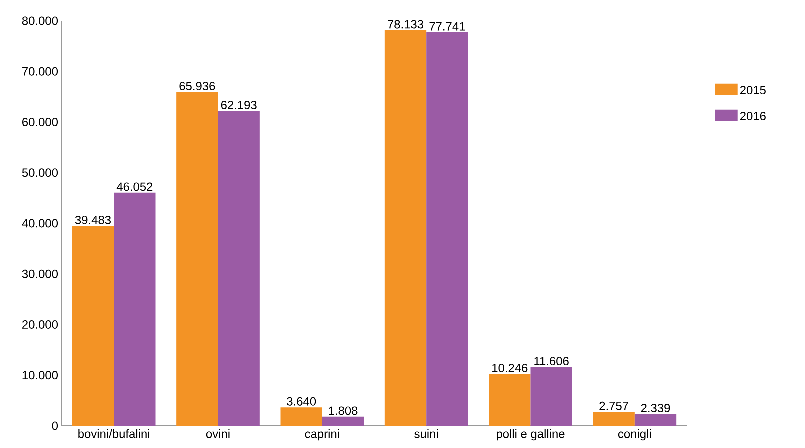 The width and height of the screenshot is (805, 448). I want to click on y-tick-label: 20.000, so click(40, 324).